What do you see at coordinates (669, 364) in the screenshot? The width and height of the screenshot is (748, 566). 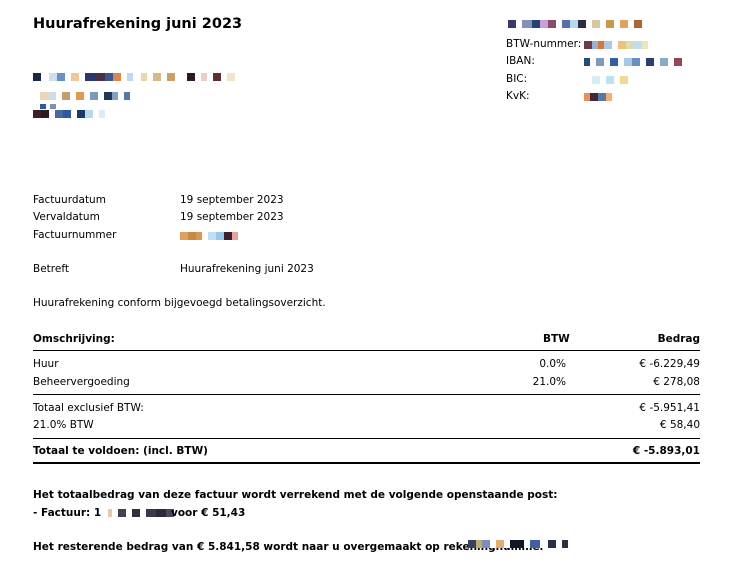 I see `row-amount: € -6.229,49` at bounding box center [669, 364].